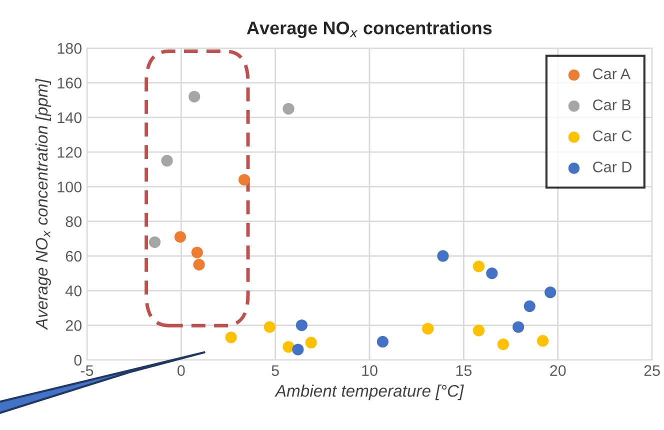 The image size is (664, 430). I want to click on x-tick-label: 5, so click(275, 370).